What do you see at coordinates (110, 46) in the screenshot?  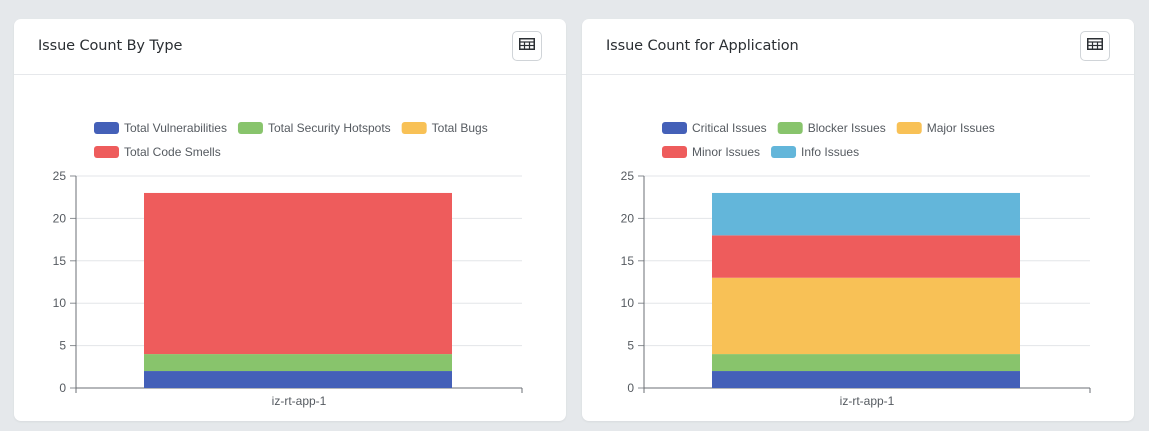 I see `card-title: Issue Count By Type` at bounding box center [110, 46].